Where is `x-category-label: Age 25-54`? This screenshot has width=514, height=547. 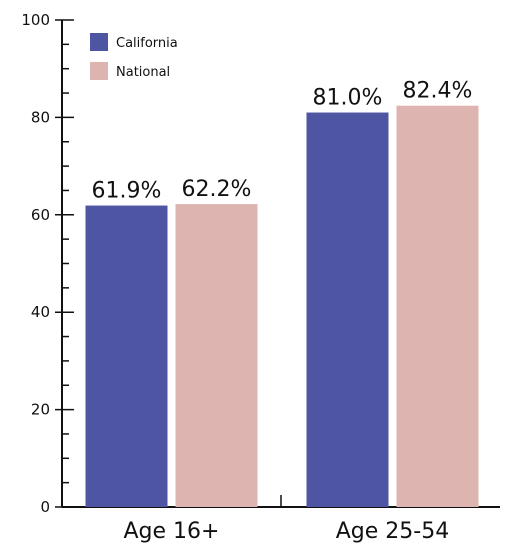 x-category-label: Age 25-54 is located at coordinates (392, 531).